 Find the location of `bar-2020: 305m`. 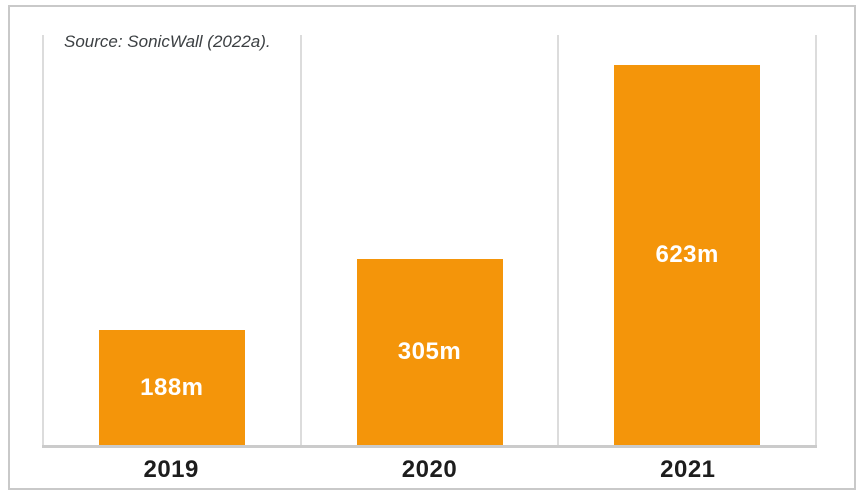

bar-2020: 305m is located at coordinates (429, 351).